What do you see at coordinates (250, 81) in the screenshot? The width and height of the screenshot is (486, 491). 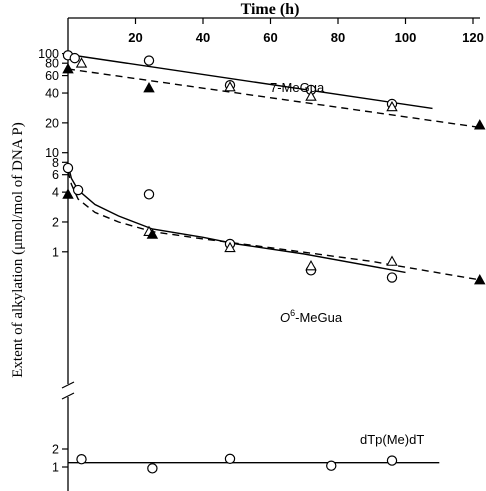 I see `fit-line-7-megua-solid` at bounding box center [250, 81].